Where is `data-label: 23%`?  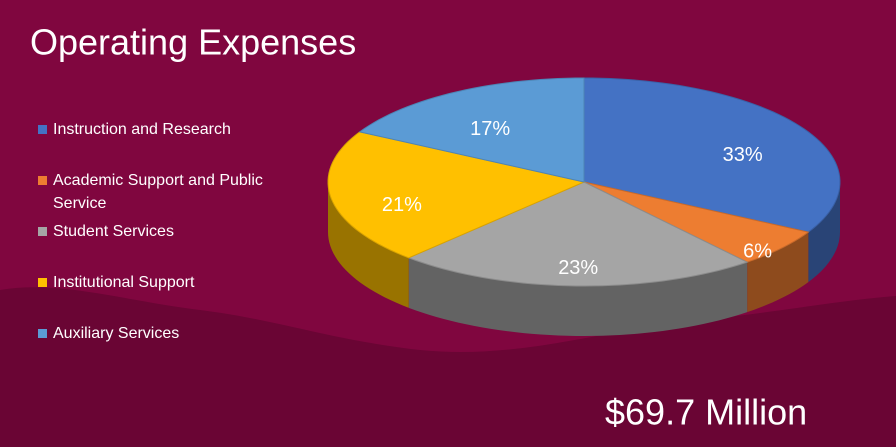
data-label: 23% is located at coordinates (578, 268).